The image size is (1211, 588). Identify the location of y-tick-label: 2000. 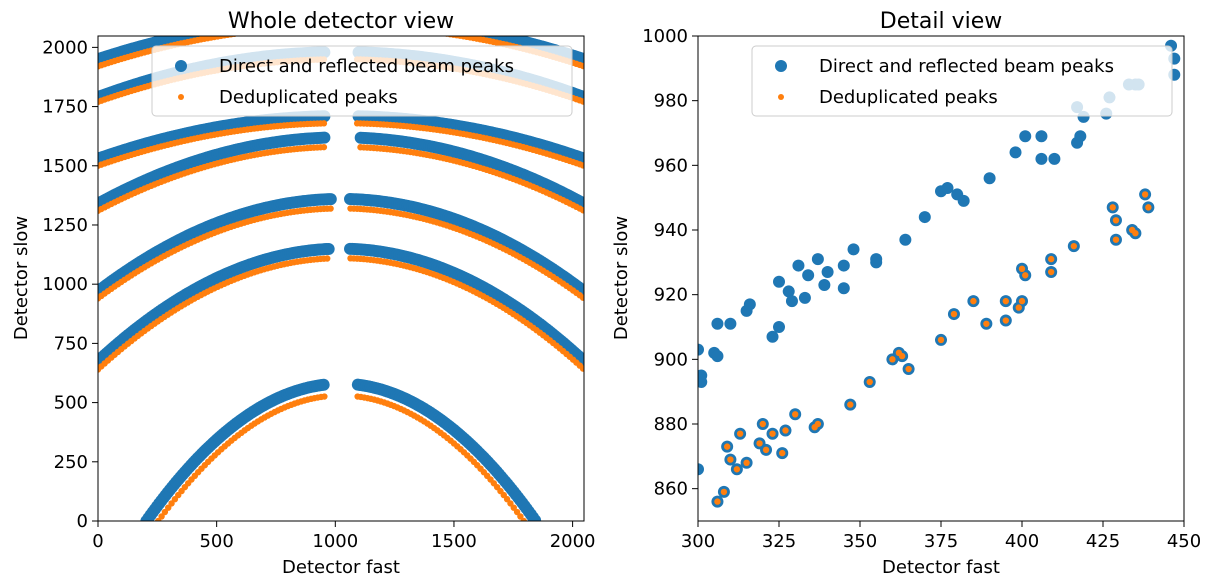
(65, 47).